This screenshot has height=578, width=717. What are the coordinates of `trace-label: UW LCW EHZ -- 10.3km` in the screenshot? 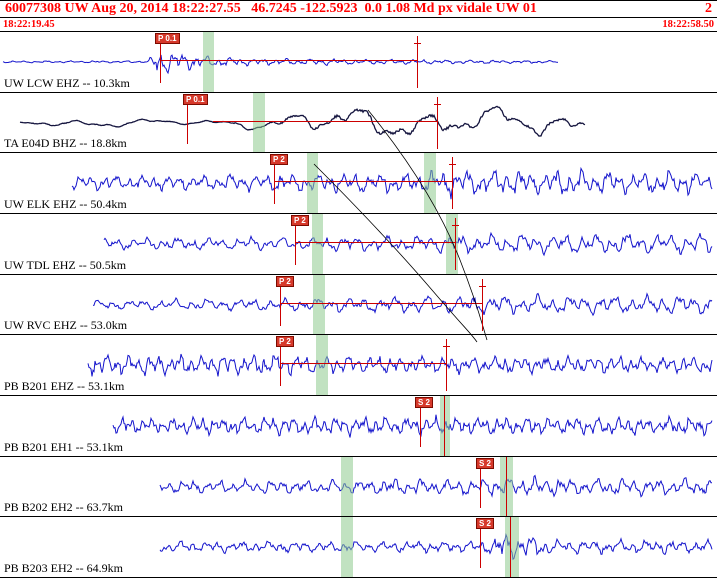 It's located at (67, 82).